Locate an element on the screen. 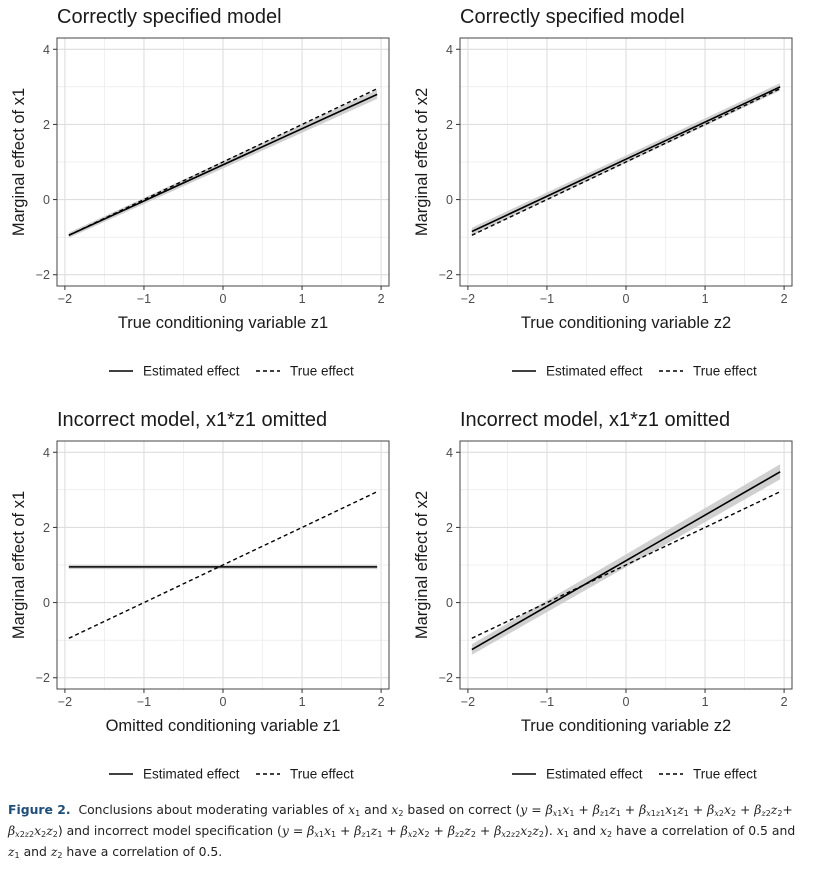  gridlines is located at coordinates (626, 565).